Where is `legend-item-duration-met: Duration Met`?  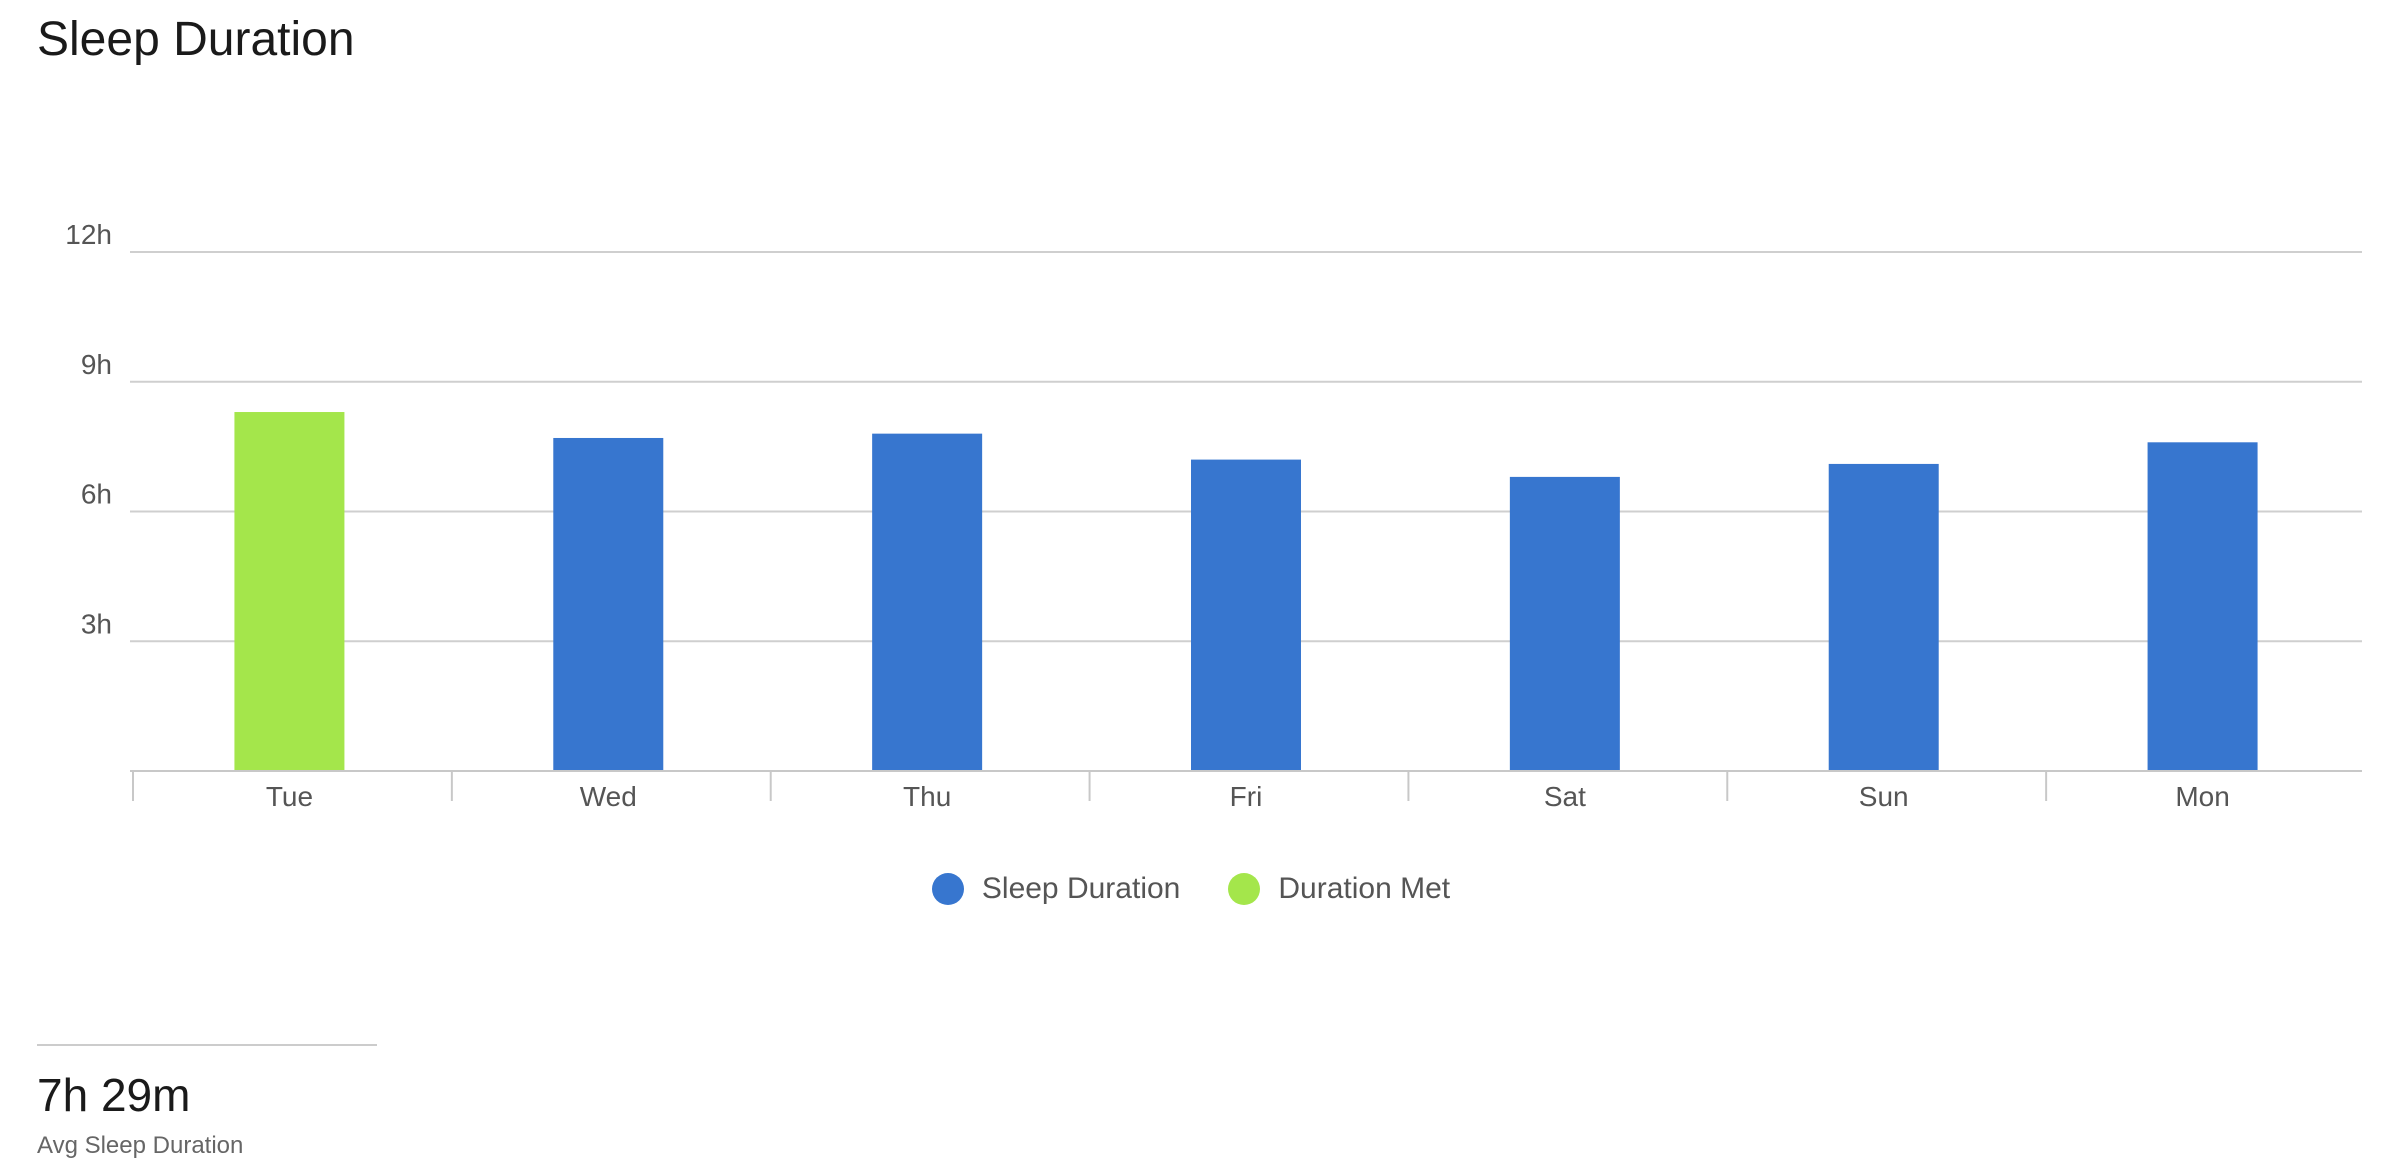
legend-item-duration-met: Duration Met is located at coordinates (1339, 889).